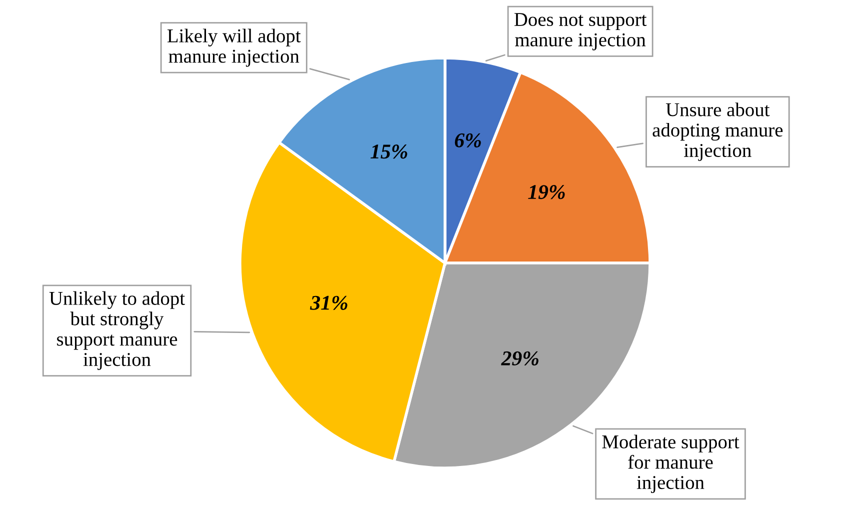  Describe the element at coordinates (117, 330) in the screenshot. I see `slice-label: Unlikely to adopt but strongly support manure injection` at that location.